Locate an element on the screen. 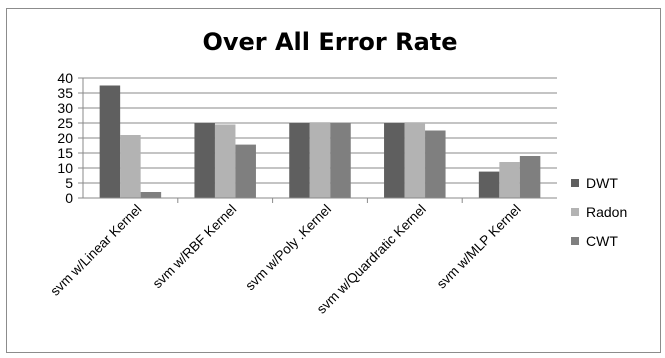 The width and height of the screenshot is (665, 358). x-category-label: svm w/Poly .Kernel is located at coordinates (288, 248).